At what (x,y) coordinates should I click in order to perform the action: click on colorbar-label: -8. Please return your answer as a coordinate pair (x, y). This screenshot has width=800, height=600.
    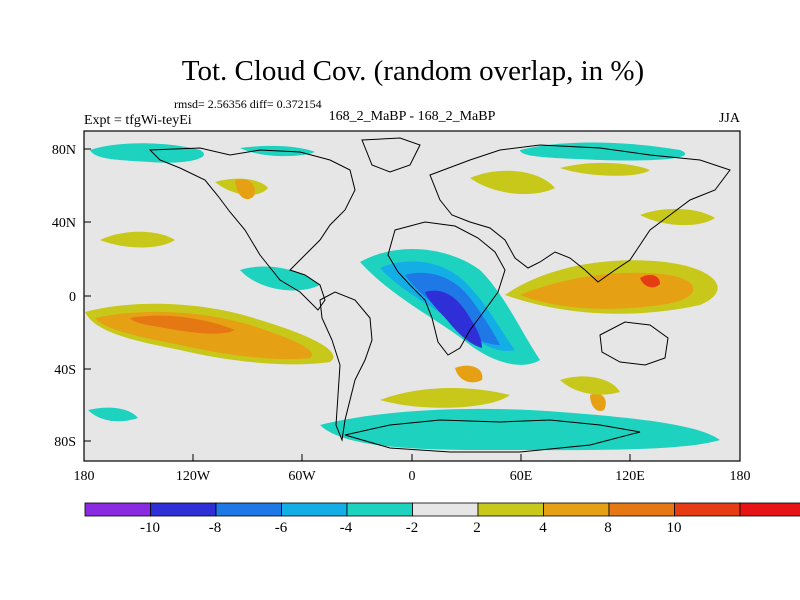
    Looking at the image, I should click on (215, 528).